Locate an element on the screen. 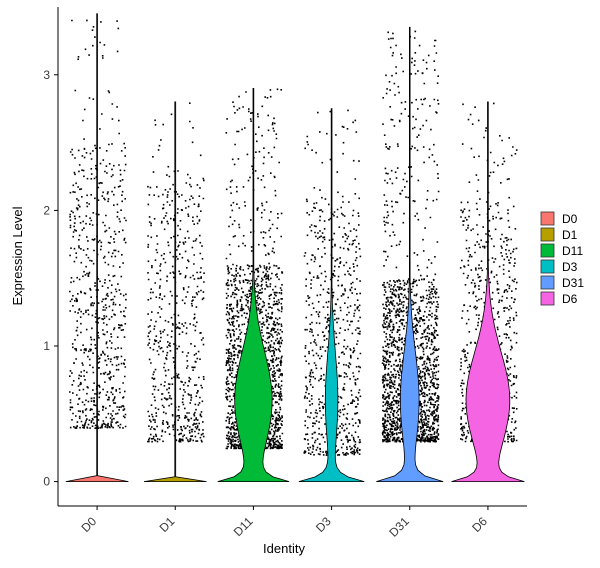 This screenshot has height=568, width=600. legend-key-d0 is located at coordinates (547, 218).